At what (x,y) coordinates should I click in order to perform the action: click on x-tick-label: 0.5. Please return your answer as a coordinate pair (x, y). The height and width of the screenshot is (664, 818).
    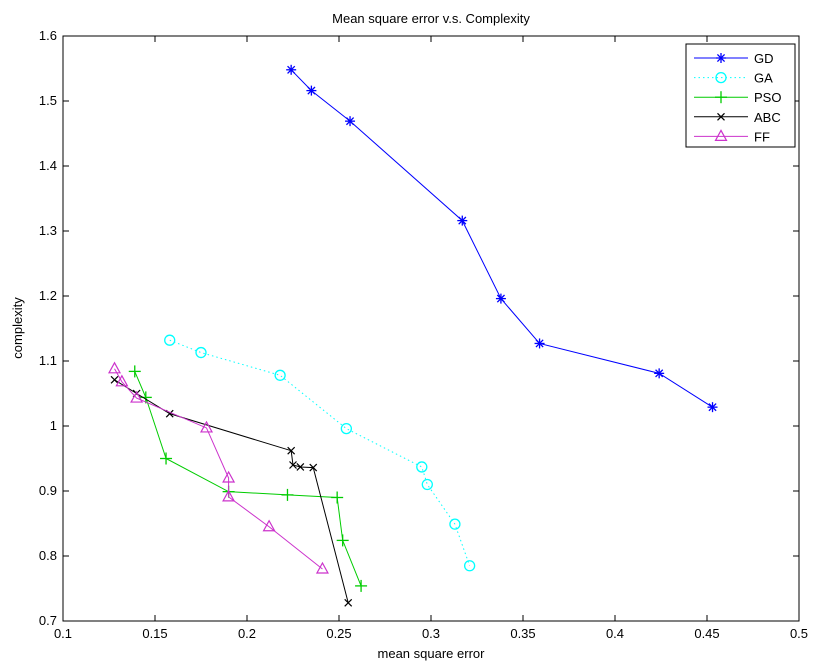
    Looking at the image, I should click on (799, 633).